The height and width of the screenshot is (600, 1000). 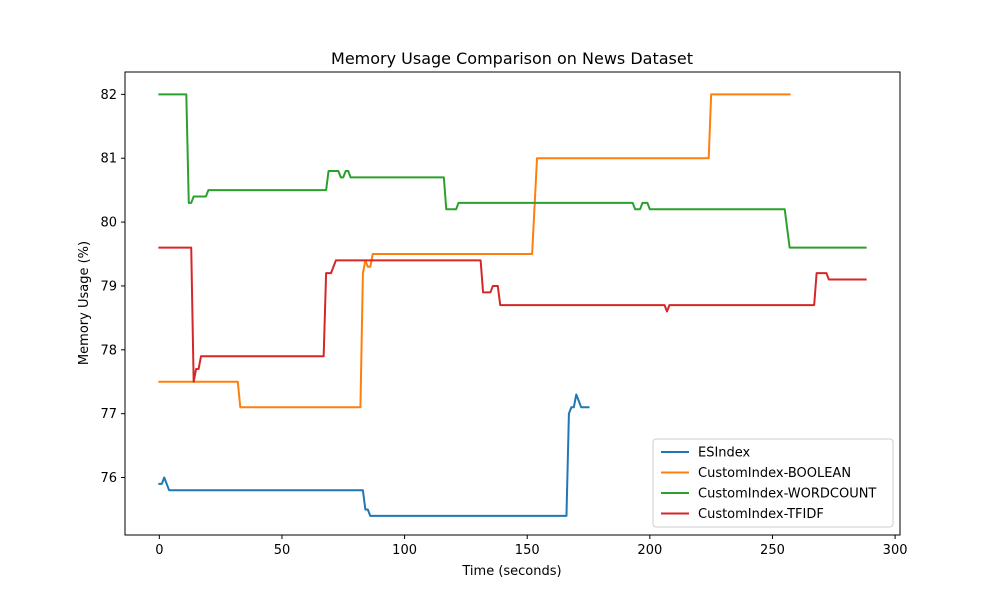 What do you see at coordinates (511, 571) in the screenshot?
I see `x-axis-label: Time (seconds)` at bounding box center [511, 571].